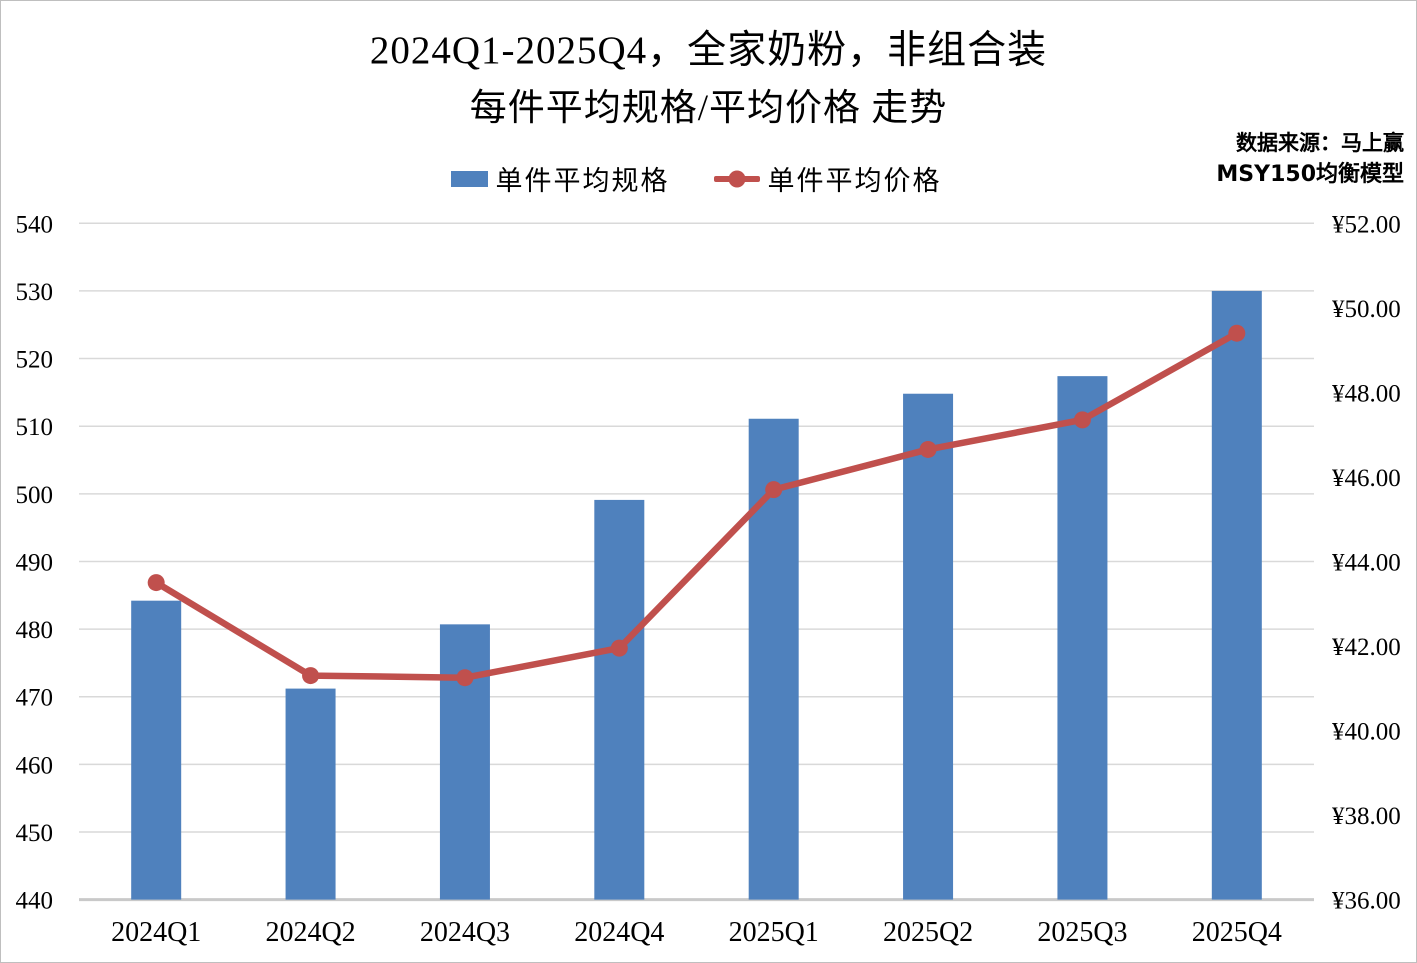 This screenshot has width=1417, height=963. Describe the element at coordinates (156, 932) in the screenshot. I see `x-tick-label: 2024Q1` at that location.